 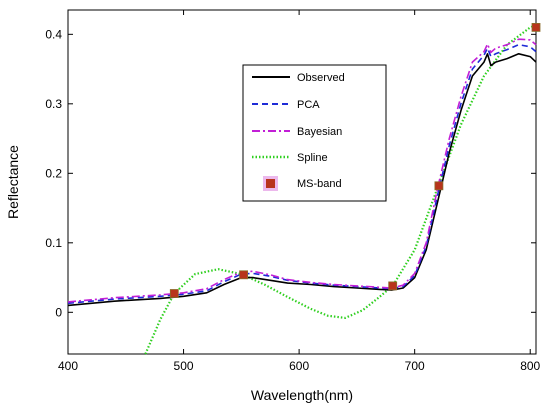 I want to click on legend-label-ms-band: MS-band, so click(x=319, y=184).